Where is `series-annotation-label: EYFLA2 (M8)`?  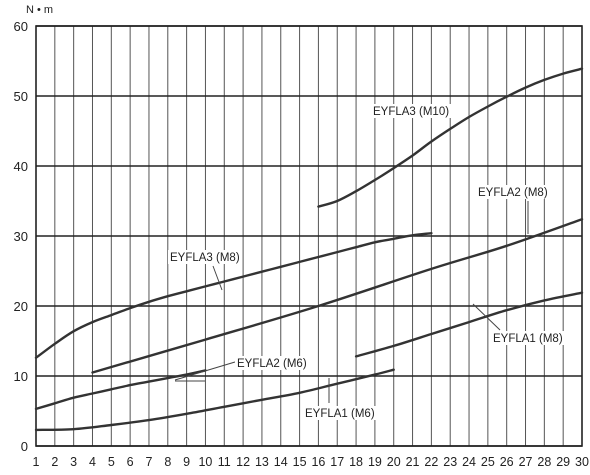
series-annotation-label: EYFLA2 (M8) is located at coordinates (513, 193).